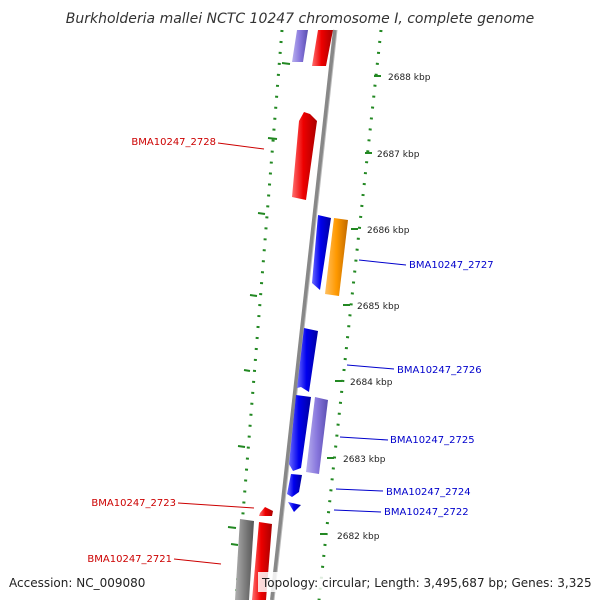 The image size is (600, 600). Describe the element at coordinates (409, 78) in the screenshot. I see `kbp-label-2688: 2688 kbp` at that location.